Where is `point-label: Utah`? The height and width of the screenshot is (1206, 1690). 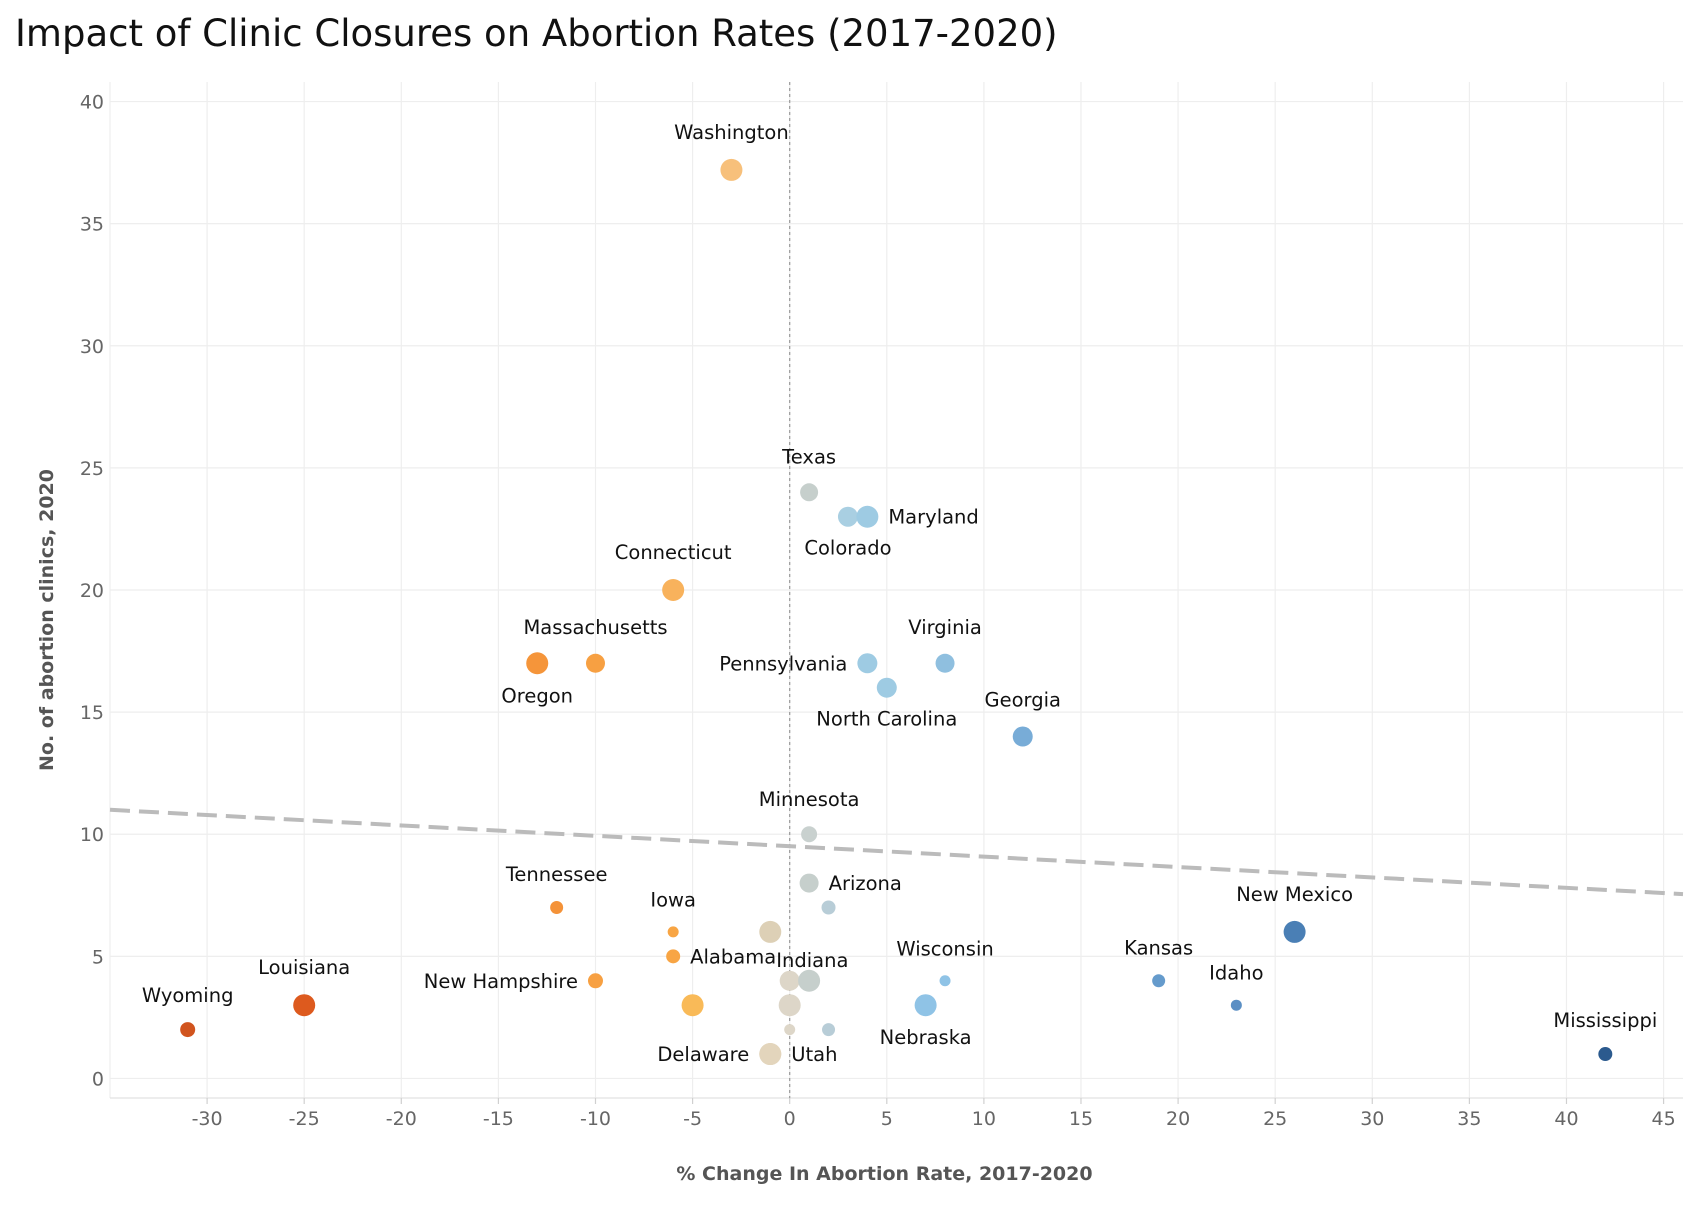 point-label: Utah is located at coordinates (814, 1054).